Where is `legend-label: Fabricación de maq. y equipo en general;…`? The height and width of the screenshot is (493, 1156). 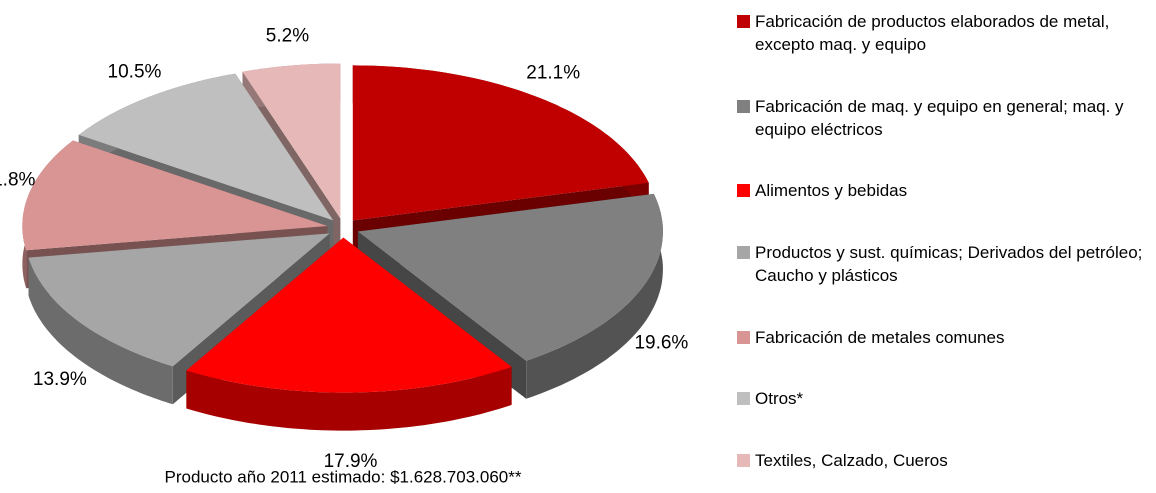 legend-label: Fabricación de maq. y equipo en general;… is located at coordinates (939, 117).